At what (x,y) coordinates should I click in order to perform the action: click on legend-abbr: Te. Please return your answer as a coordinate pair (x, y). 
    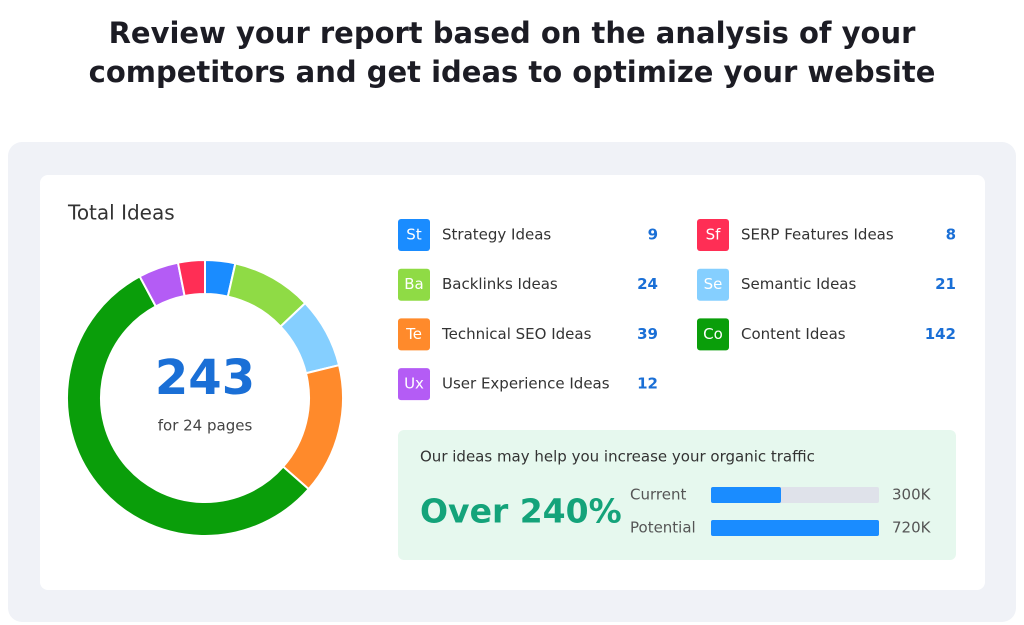
    Looking at the image, I should click on (413, 334).